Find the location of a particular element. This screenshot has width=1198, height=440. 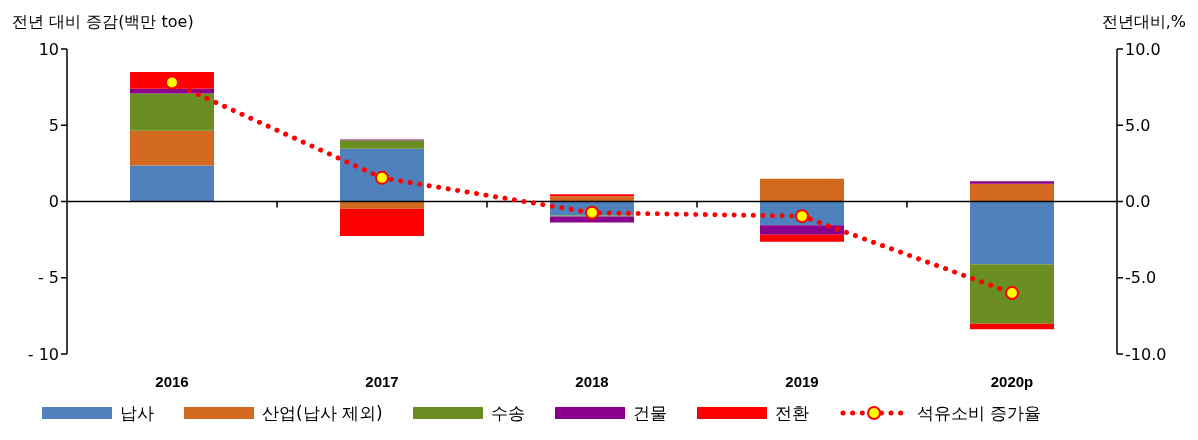

legend-label: 전환 is located at coordinates (791, 413).